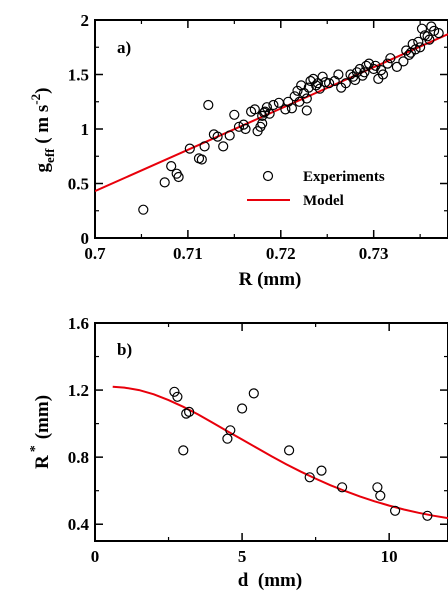 The width and height of the screenshot is (448, 593). Describe the element at coordinates (78, 390) in the screenshot. I see `panel-b-y-tick-label: 1.2` at that location.